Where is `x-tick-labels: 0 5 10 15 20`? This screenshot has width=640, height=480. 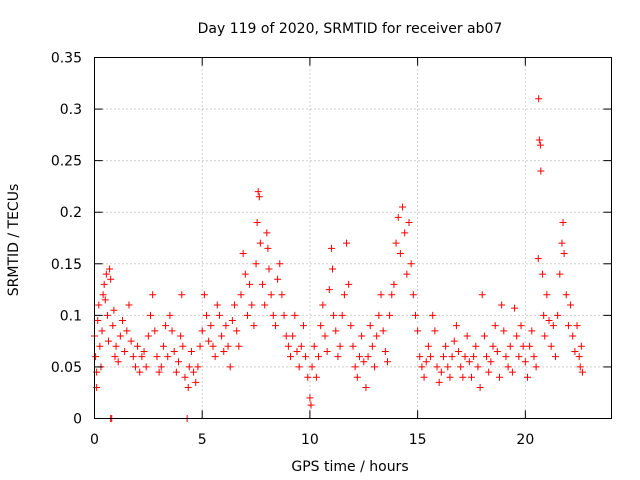
x-tick-labels: 0 5 10 15 20 is located at coordinates (312, 440).